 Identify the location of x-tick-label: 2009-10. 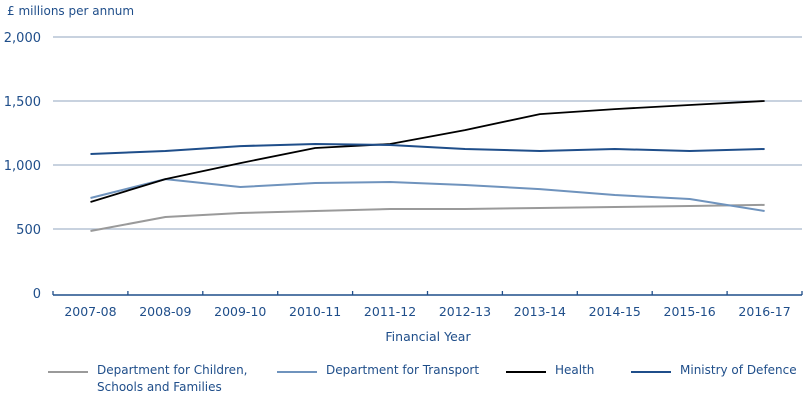
(240, 311).